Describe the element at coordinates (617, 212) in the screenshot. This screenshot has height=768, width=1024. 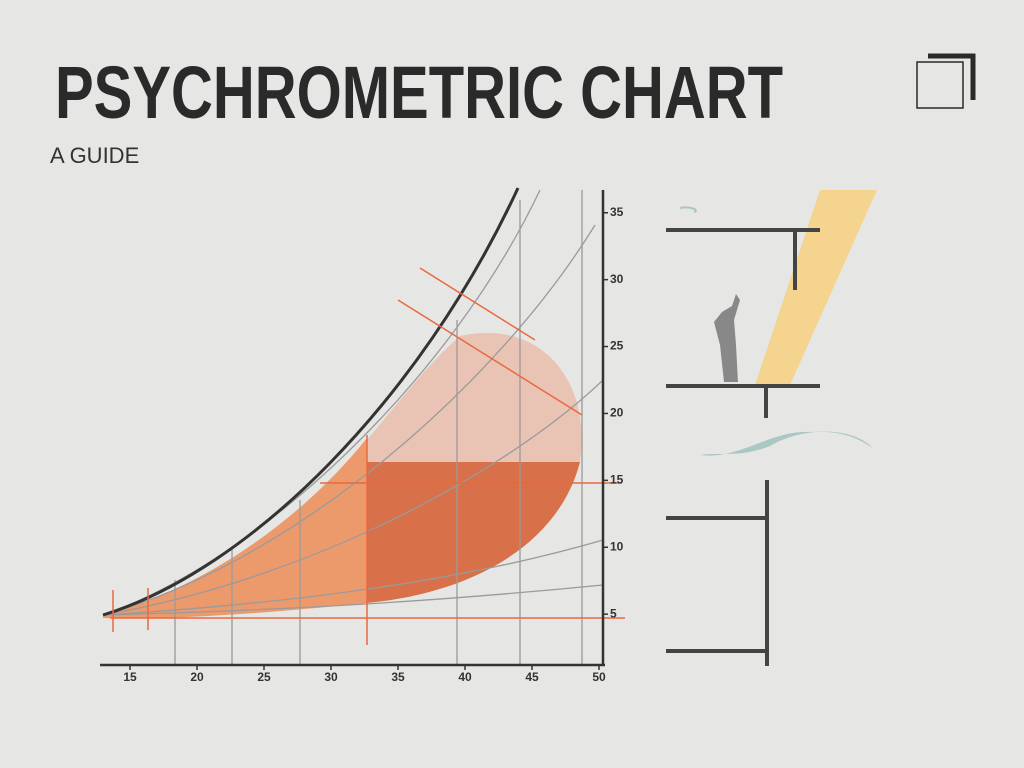
I see `y-tick-label: 35` at that location.